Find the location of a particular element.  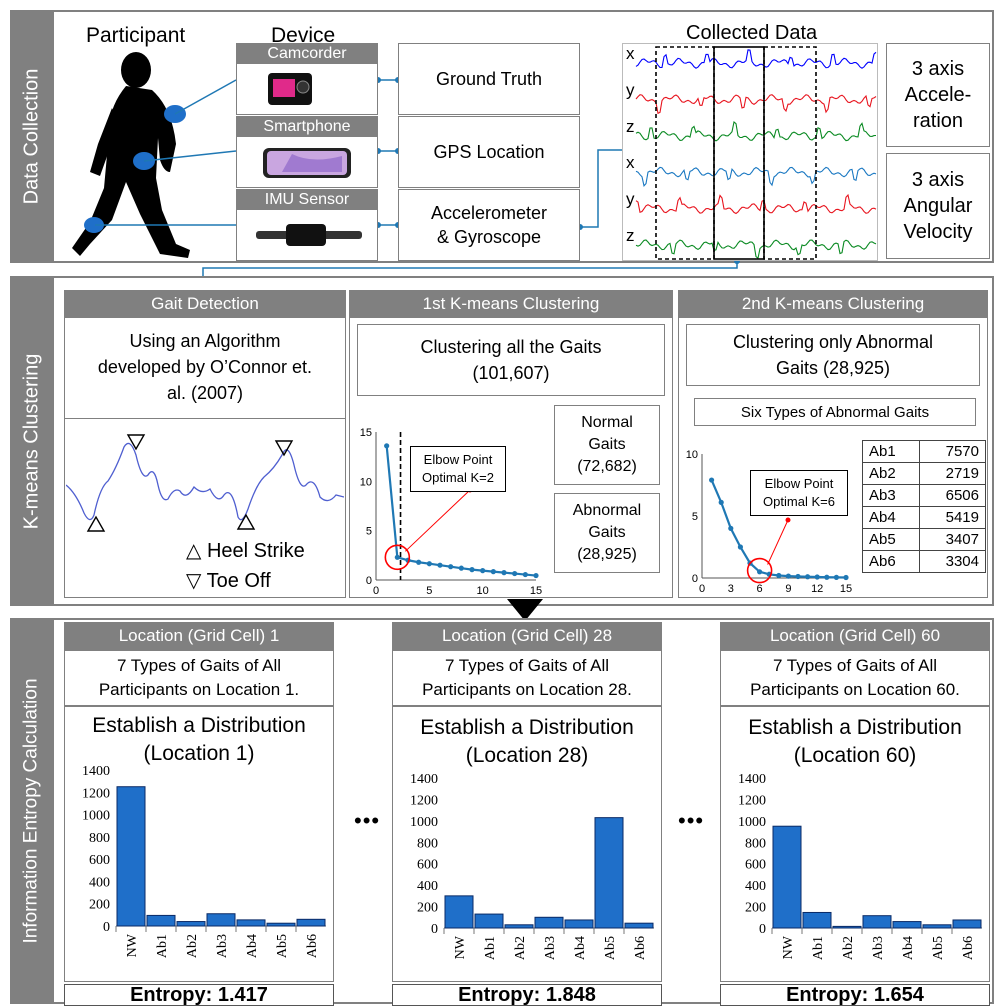

accel-line: Accele- is located at coordinates (938, 95).